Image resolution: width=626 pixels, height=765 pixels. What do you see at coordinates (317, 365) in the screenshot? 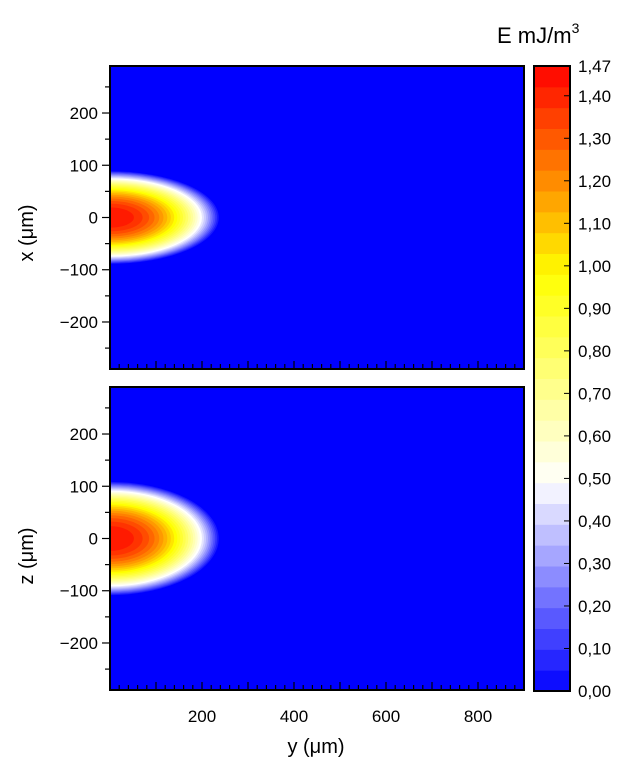
I see `top-x-ticks` at bounding box center [317, 365].